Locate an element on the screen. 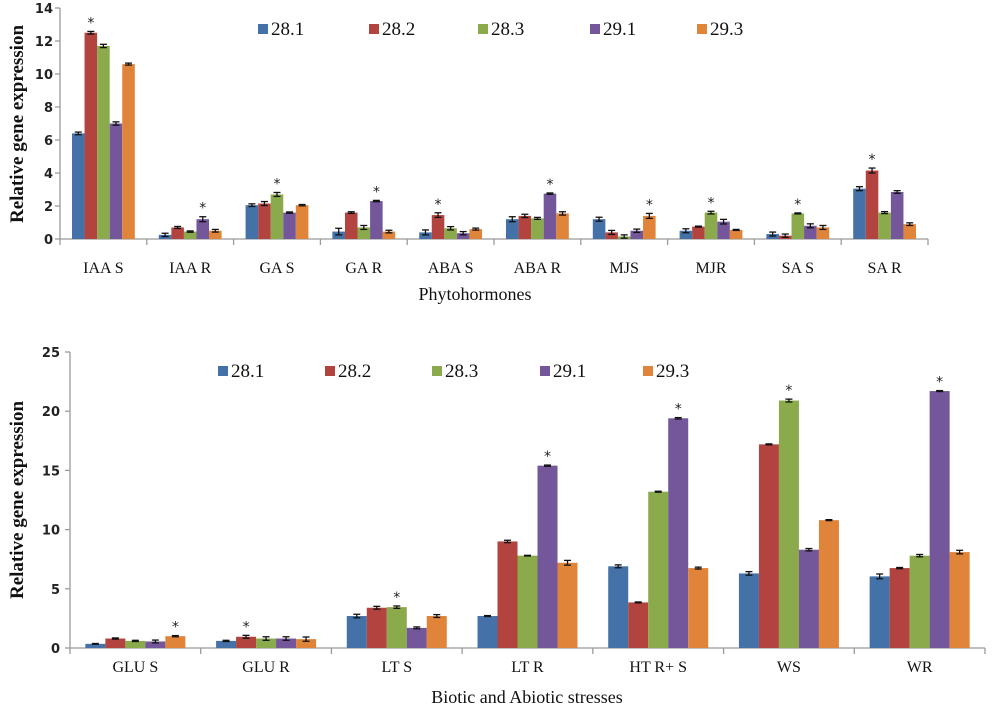 The height and width of the screenshot is (712, 1000). x-axis-label: Phytohormones is located at coordinates (474, 294).